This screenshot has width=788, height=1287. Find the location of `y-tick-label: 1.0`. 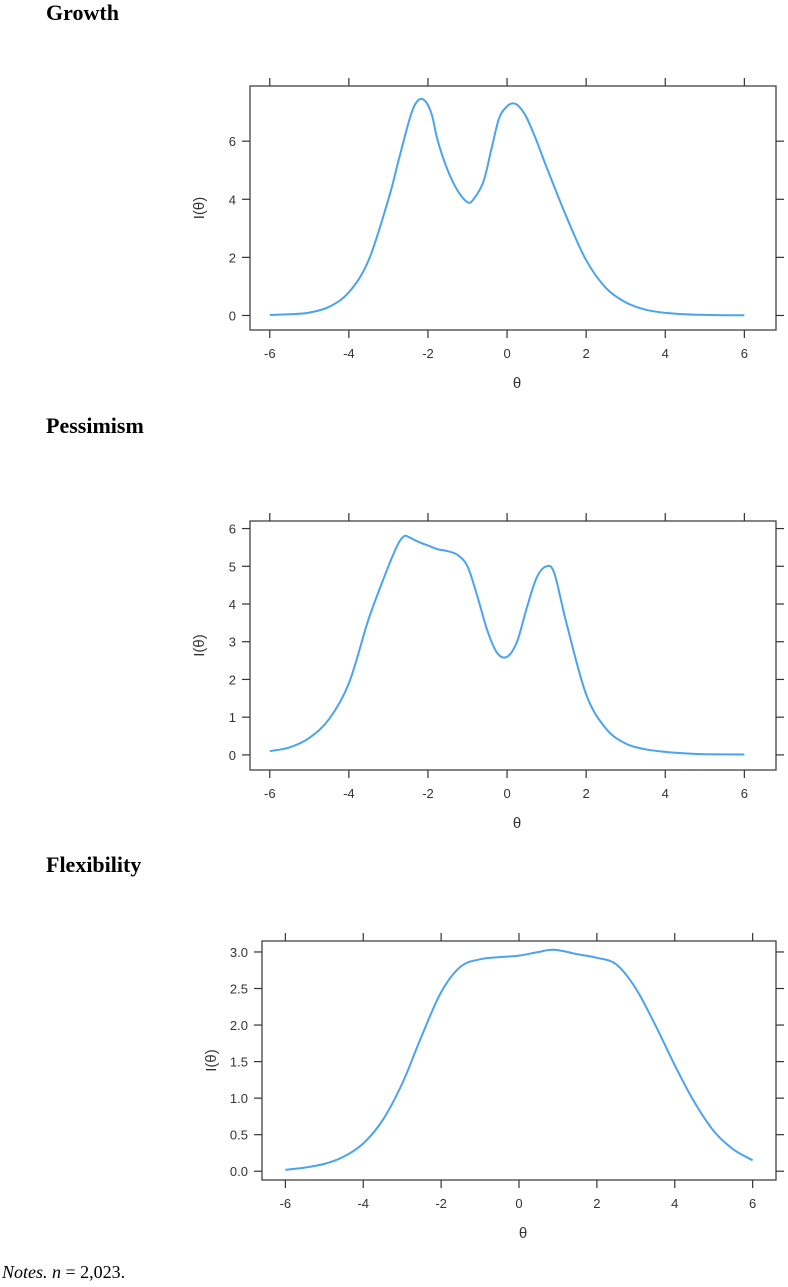

y-tick-label: 1.0 is located at coordinates (239, 1098).